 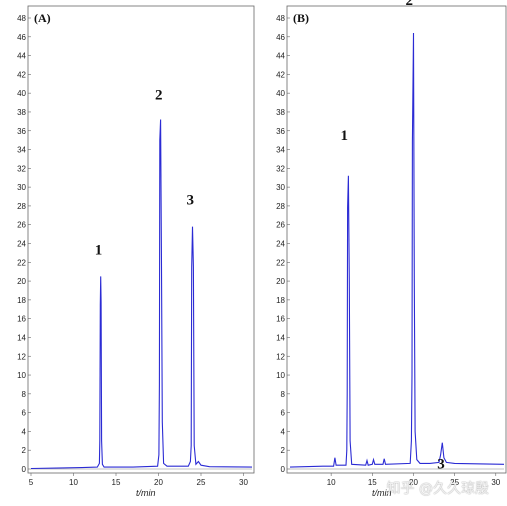 I want to click on panel-a-y-tick-label: 4, so click(x=24, y=431).